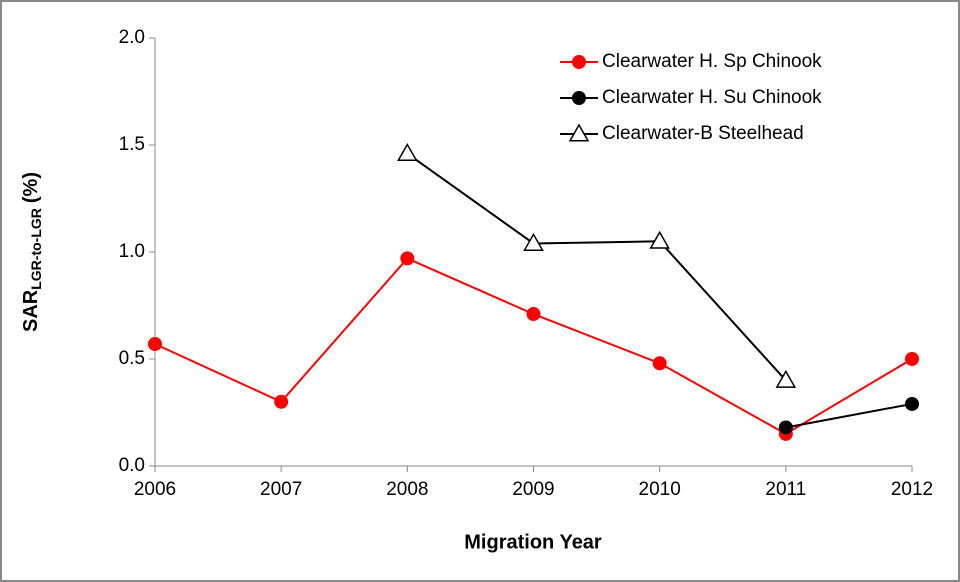 The height and width of the screenshot is (582, 960). I want to click on legend-label: Clearwater H. Sp Chinook, so click(712, 61).